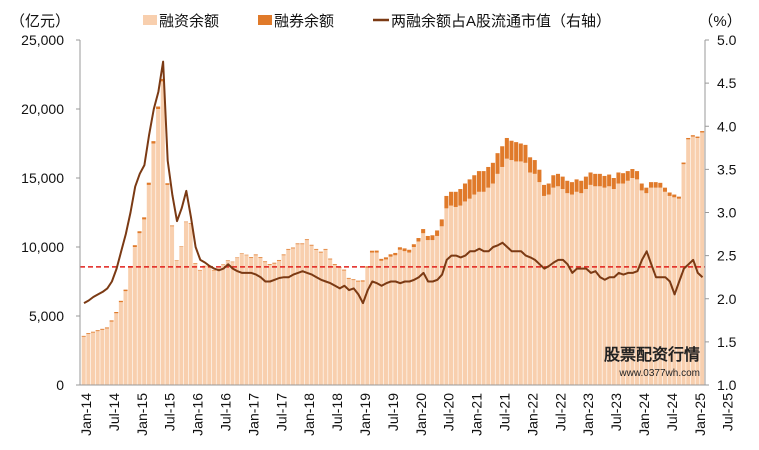 The image size is (759, 450). Describe the element at coordinates (532, 414) in the screenshot. I see `x-tick-label: Jan-22` at that location.